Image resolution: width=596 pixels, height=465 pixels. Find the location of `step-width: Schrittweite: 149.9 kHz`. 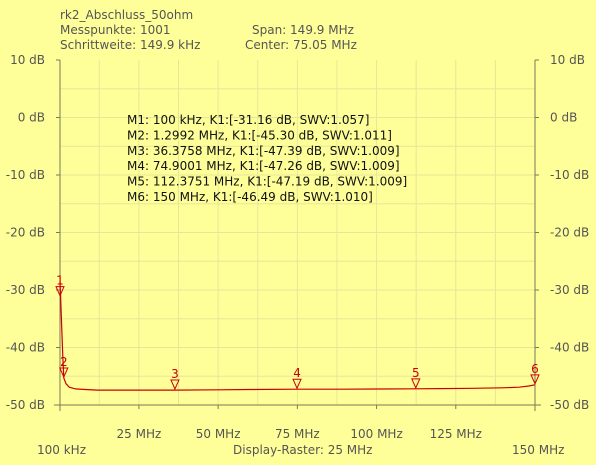

step-width: Schrittweite: 149.9 kHz is located at coordinates (130, 45).